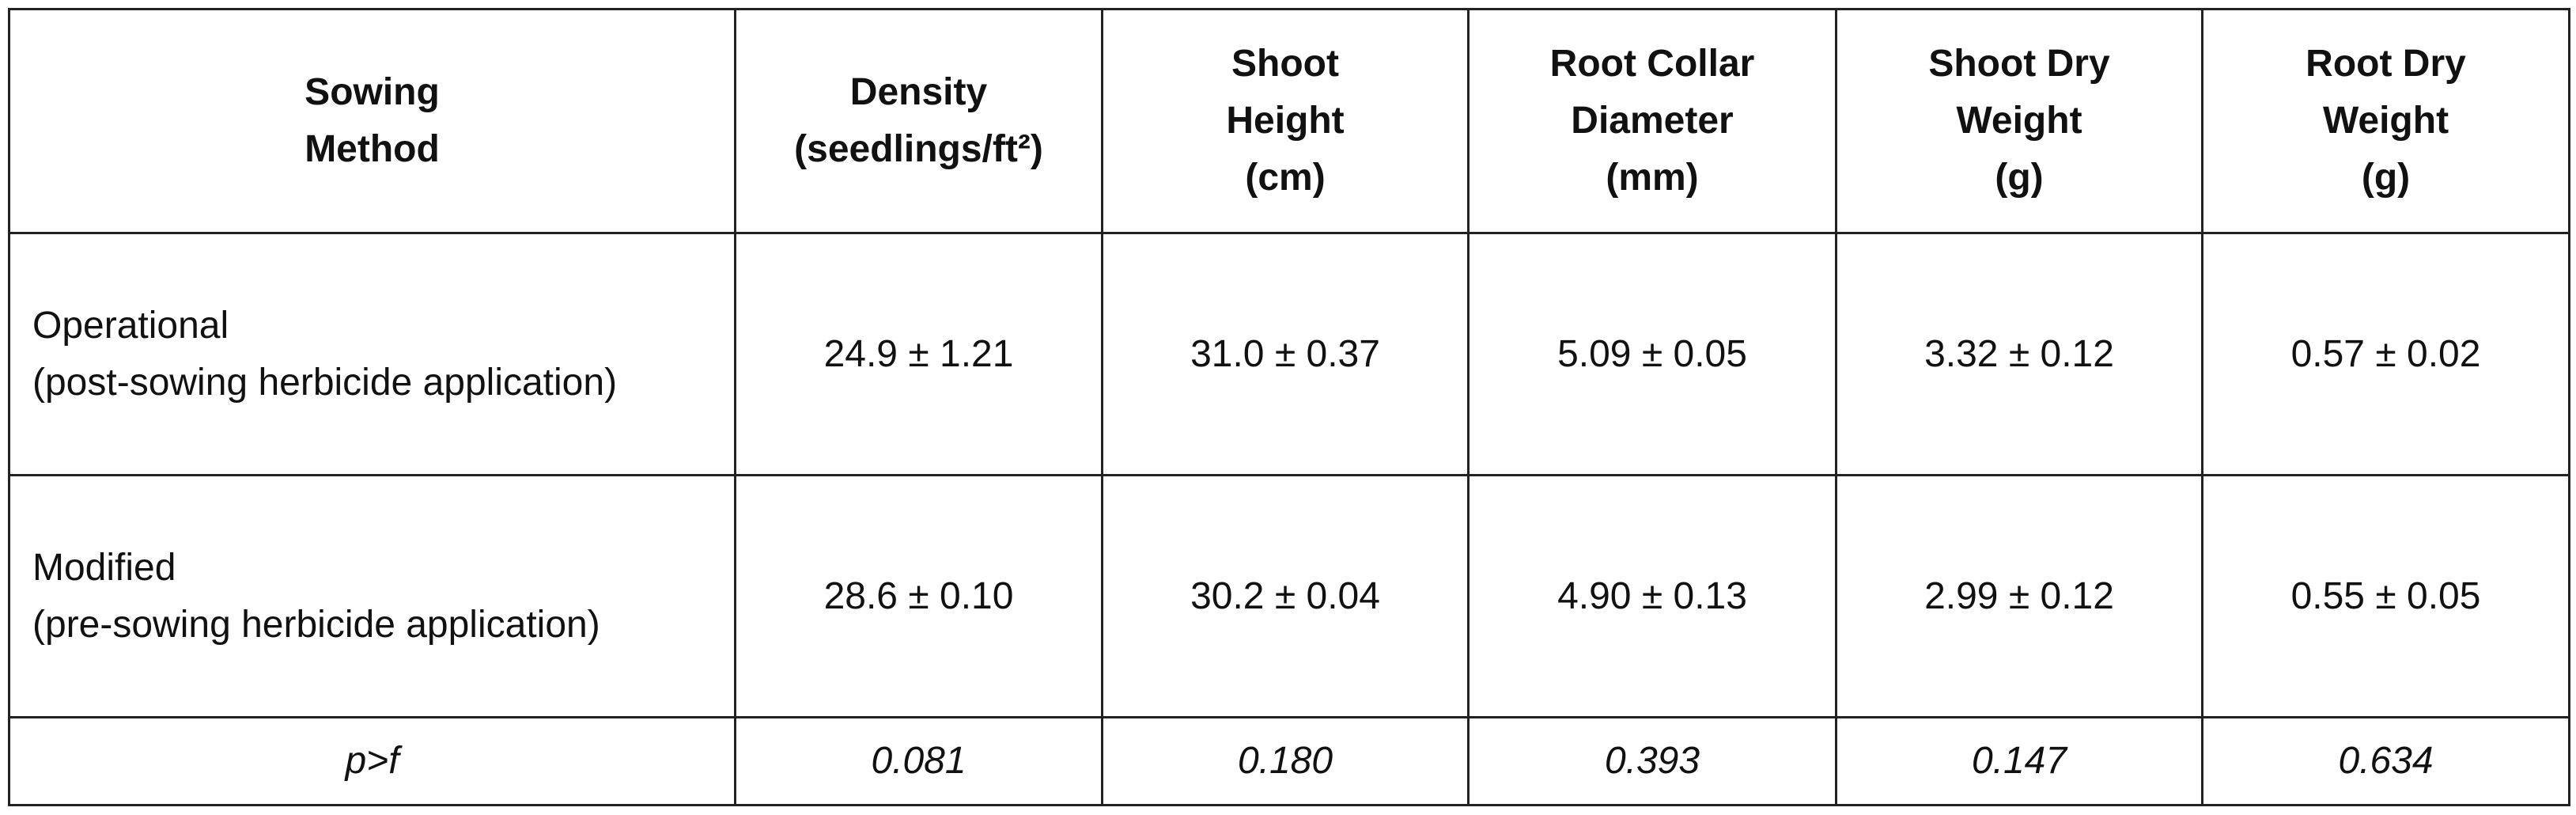 This screenshot has height=815, width=2576. Describe the element at coordinates (1285, 354) in the screenshot. I see `value-cell: 31.0 ± 0.37` at that location.